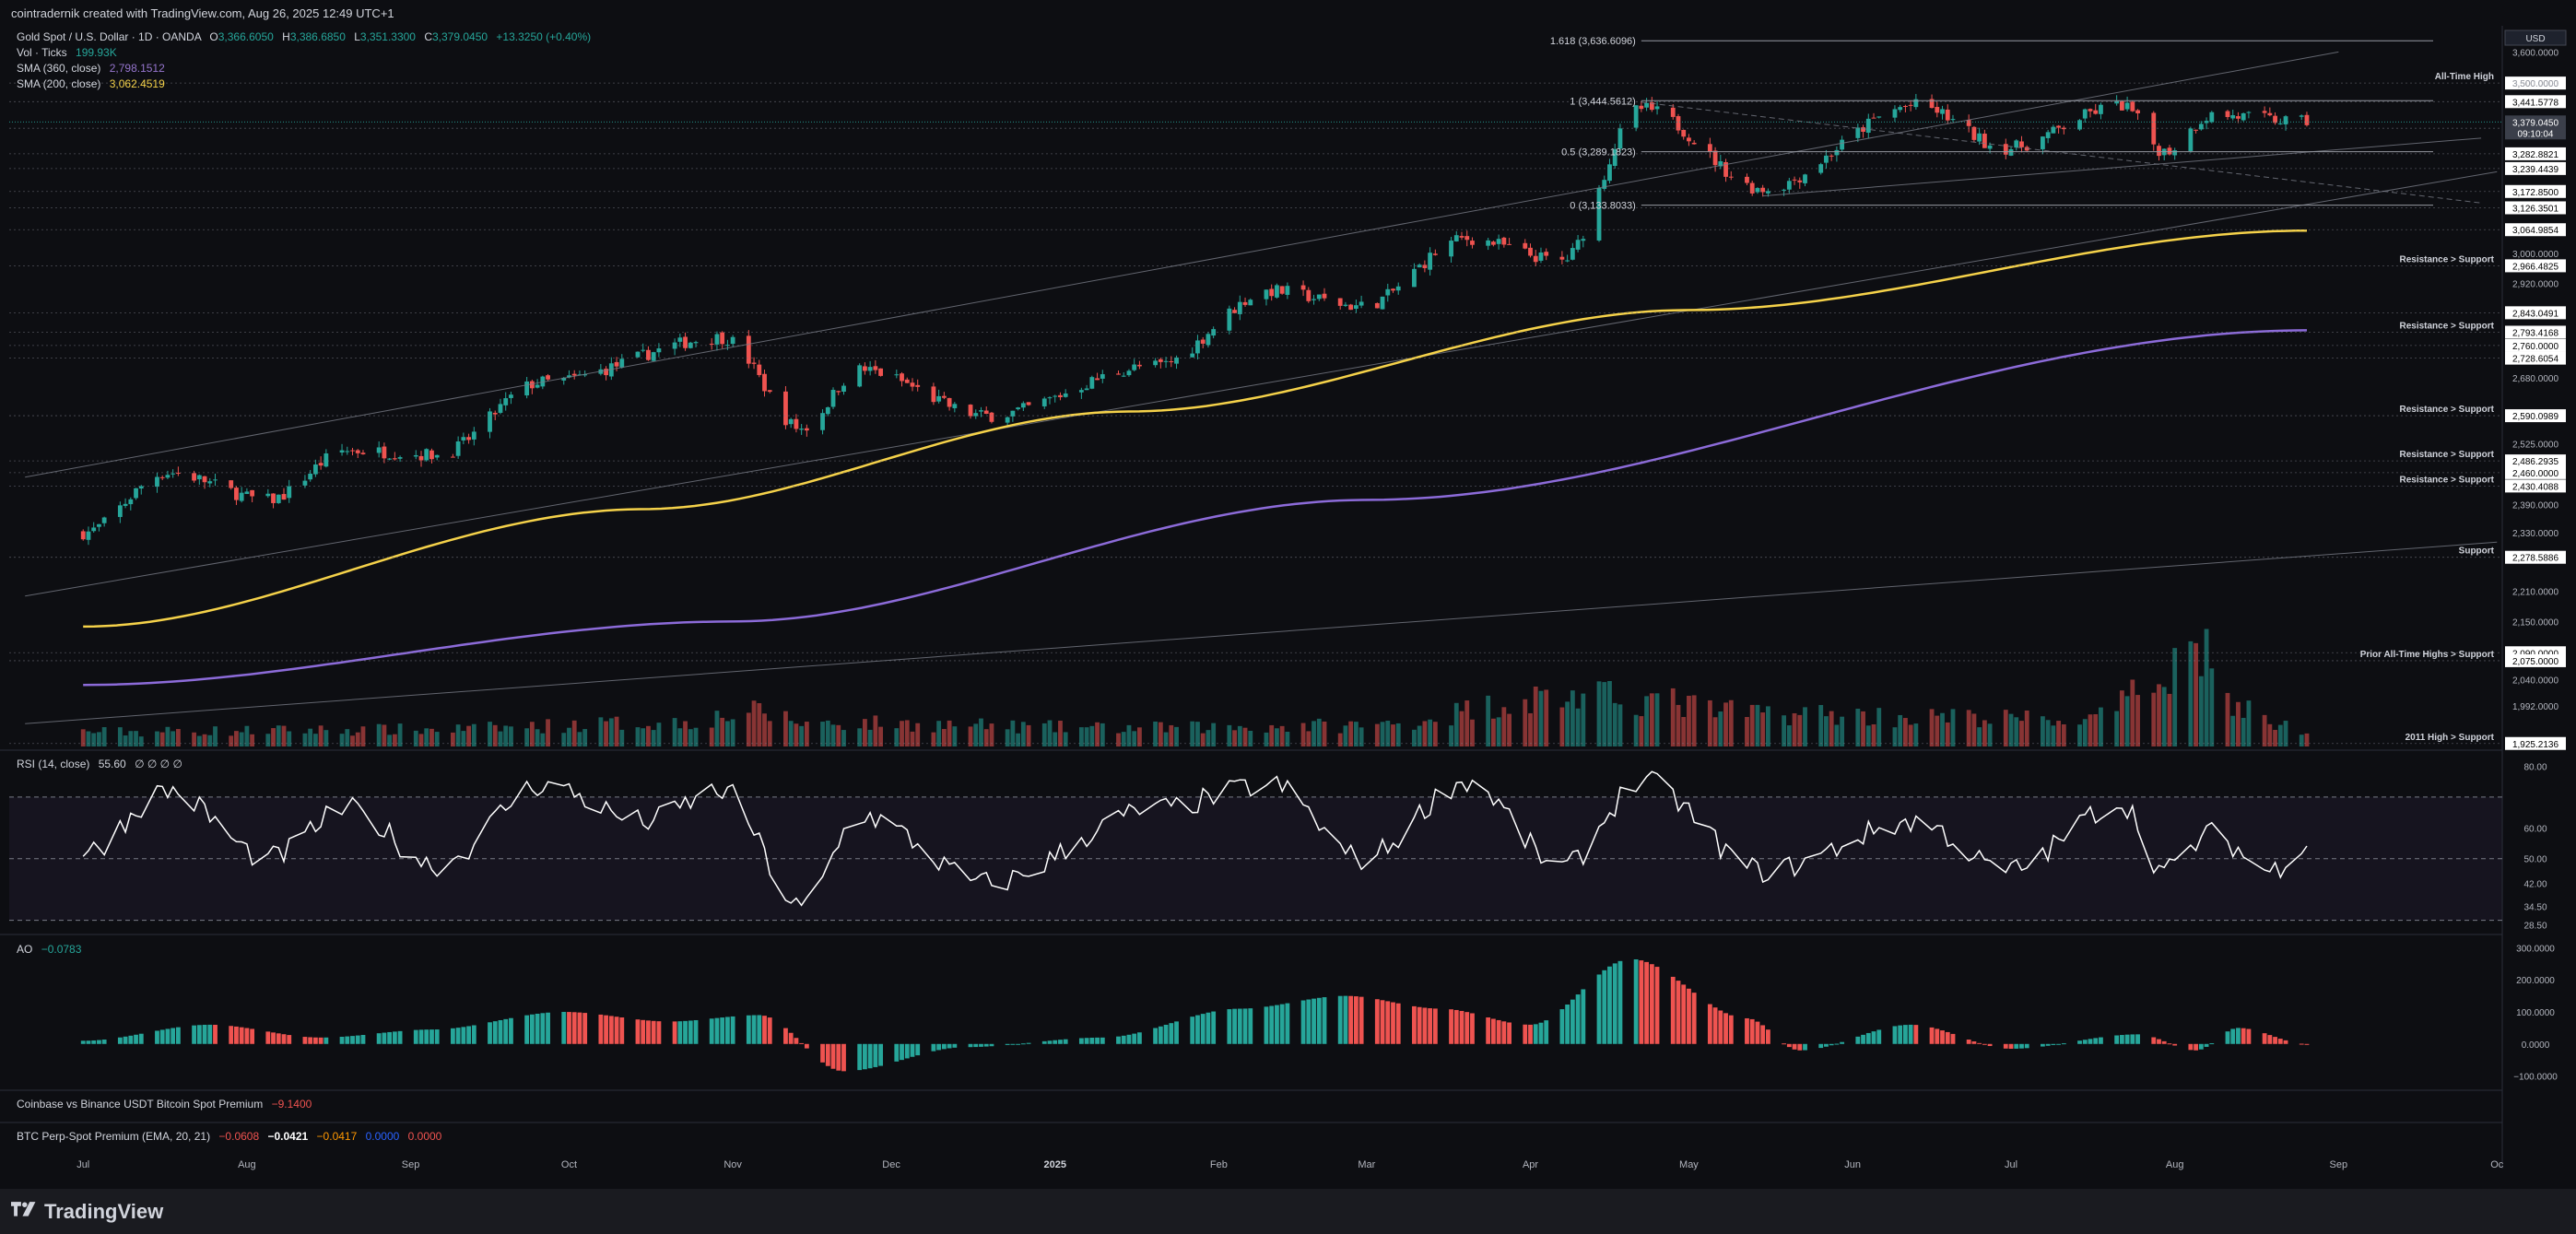 This screenshot has height=1234, width=2576. Describe the element at coordinates (1195, 1015) in the screenshot. I see `ao-histogram` at that location.